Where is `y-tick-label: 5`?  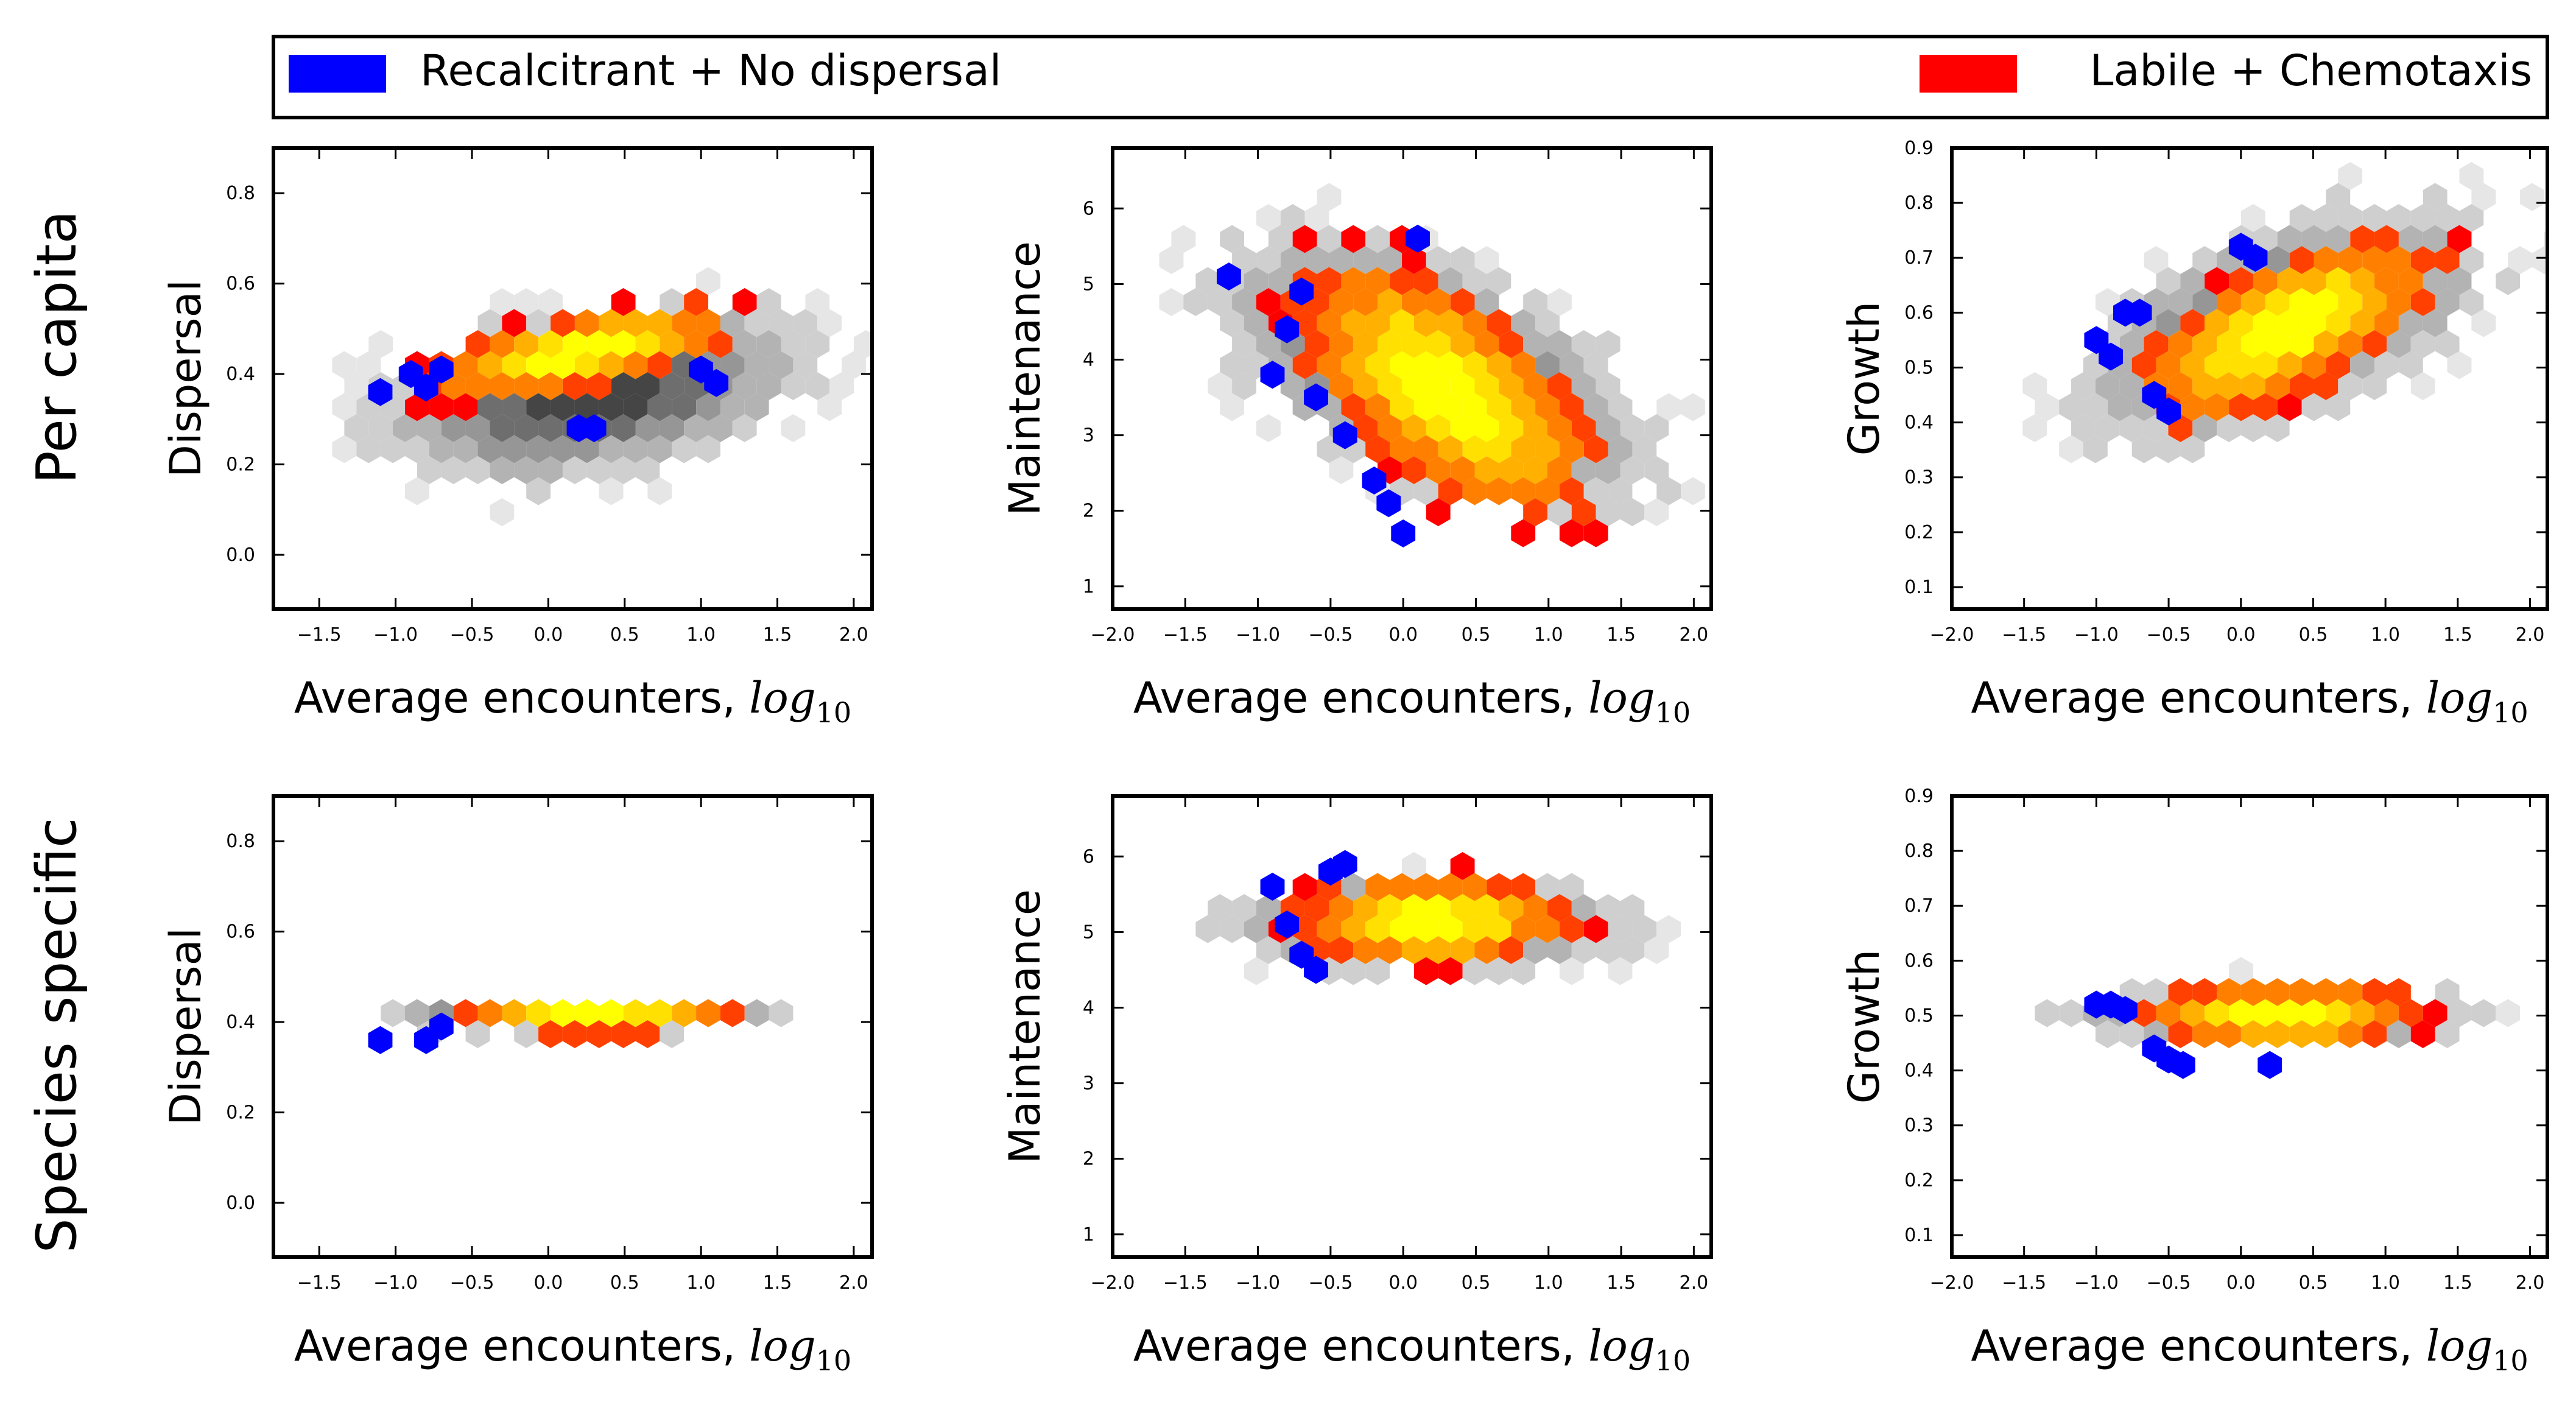 y-tick-label: 5 is located at coordinates (1088, 284).